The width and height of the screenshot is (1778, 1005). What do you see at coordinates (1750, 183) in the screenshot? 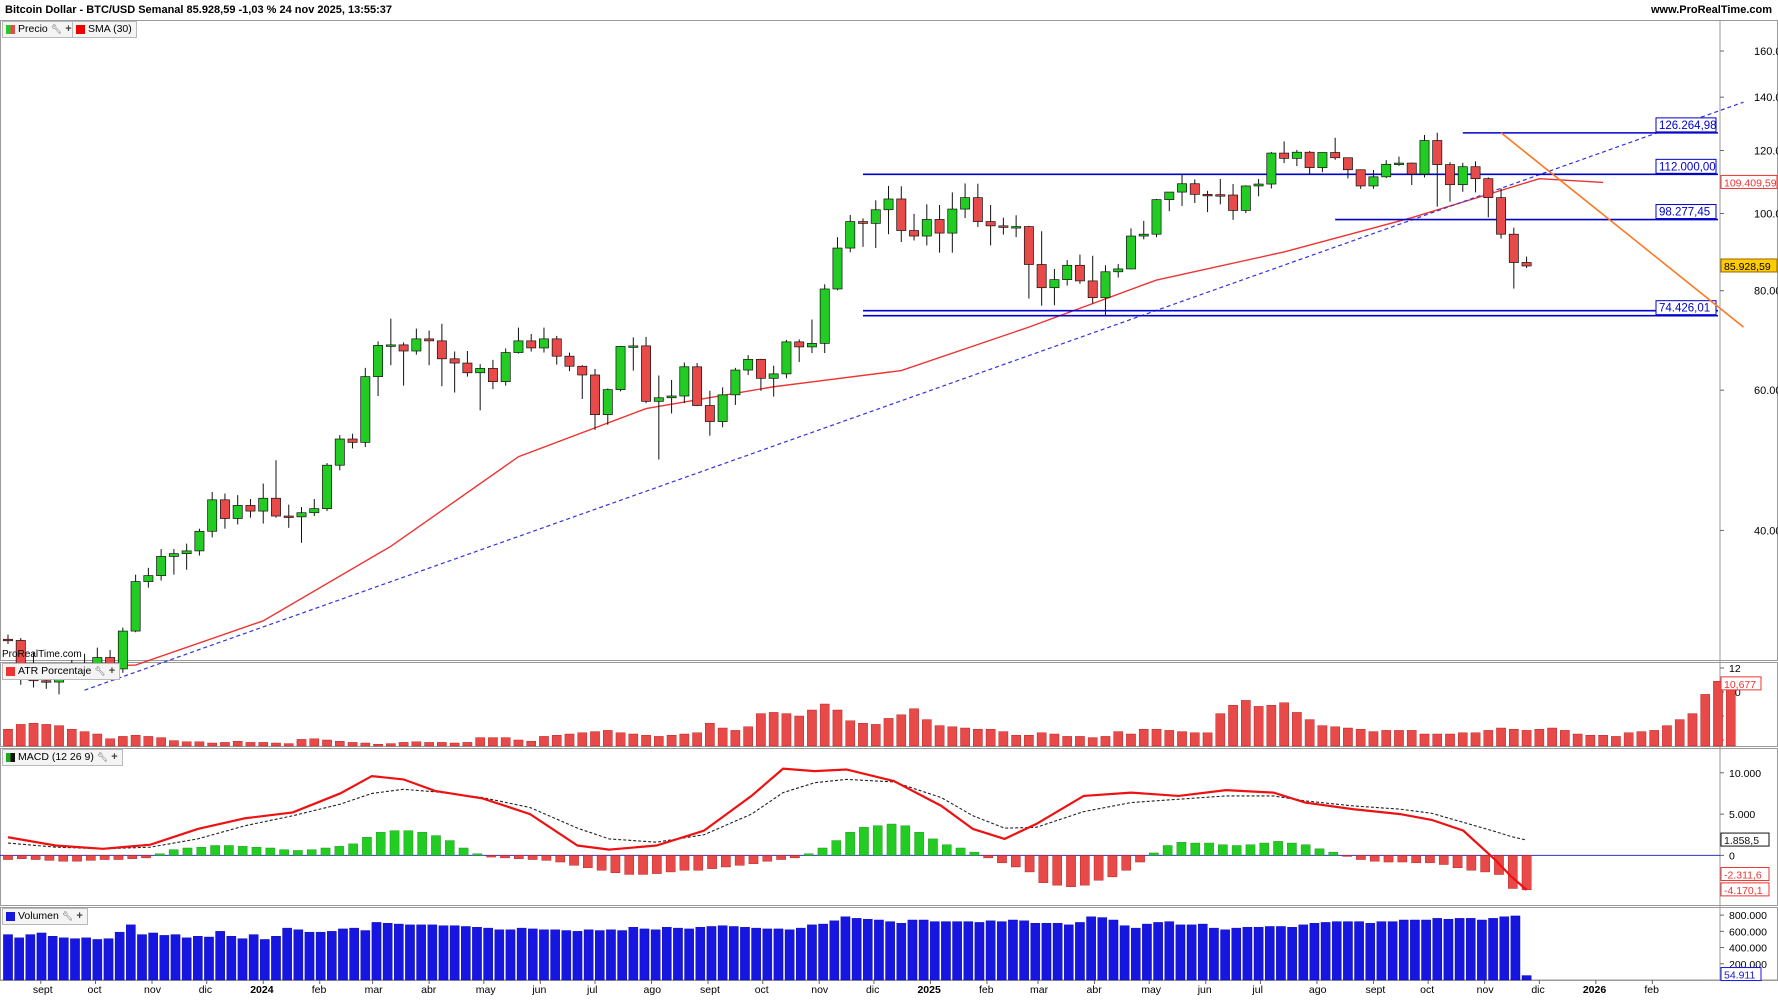
I see `sma-value-label: 109.409,59` at bounding box center [1750, 183].